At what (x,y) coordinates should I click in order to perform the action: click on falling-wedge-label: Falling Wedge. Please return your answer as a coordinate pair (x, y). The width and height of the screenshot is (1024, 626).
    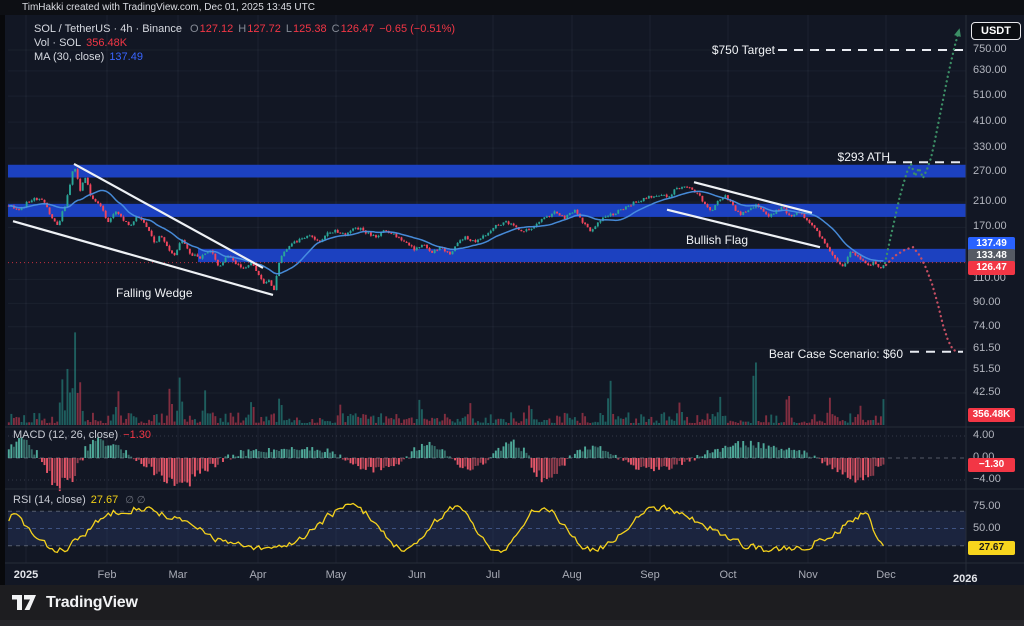
    Looking at the image, I should click on (154, 293).